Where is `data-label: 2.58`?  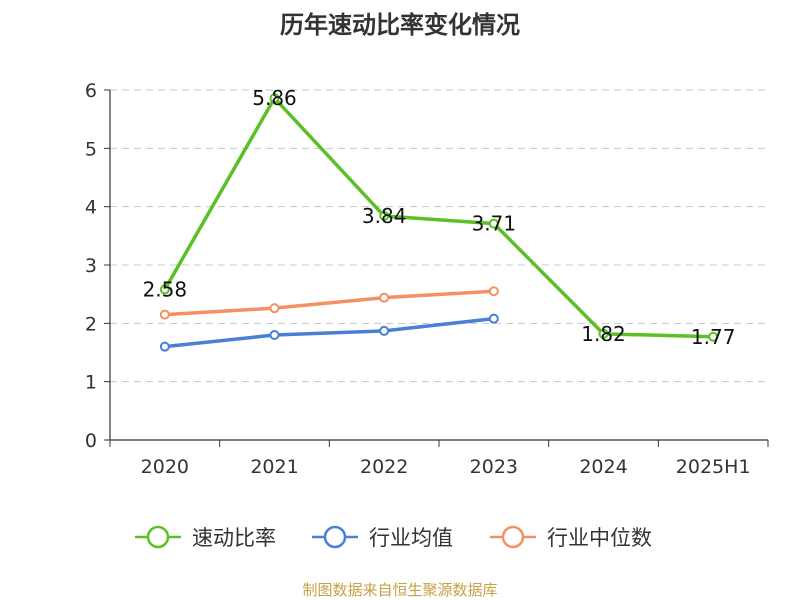 data-label: 2.58 is located at coordinates (165, 290).